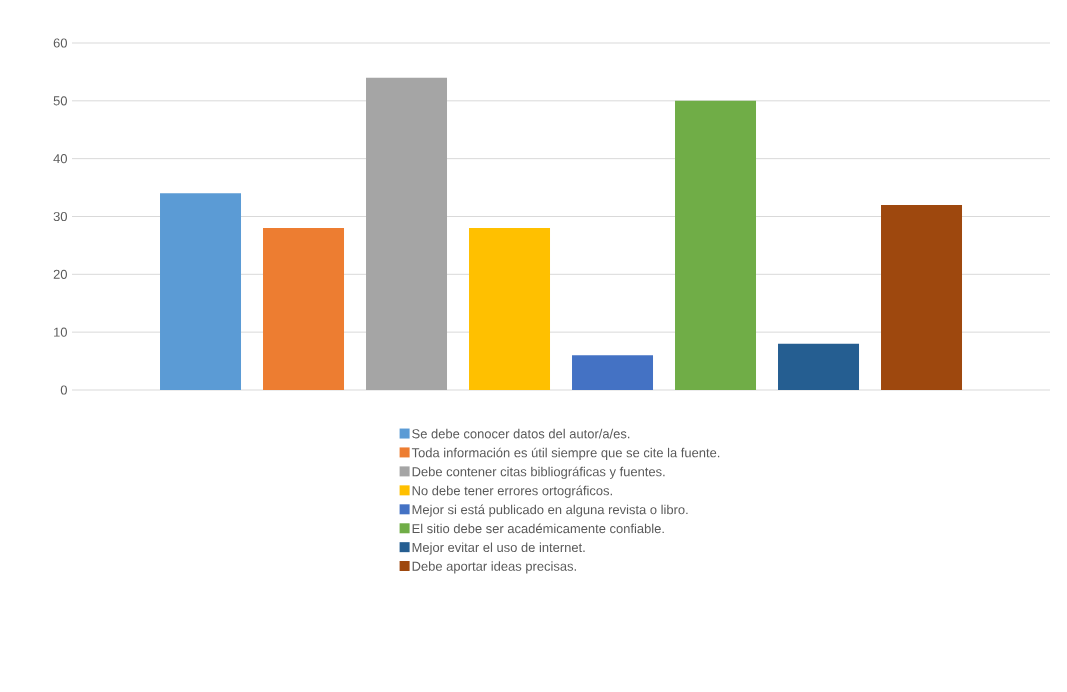  What do you see at coordinates (60, 43) in the screenshot?
I see `y-tick-label: 60` at bounding box center [60, 43].